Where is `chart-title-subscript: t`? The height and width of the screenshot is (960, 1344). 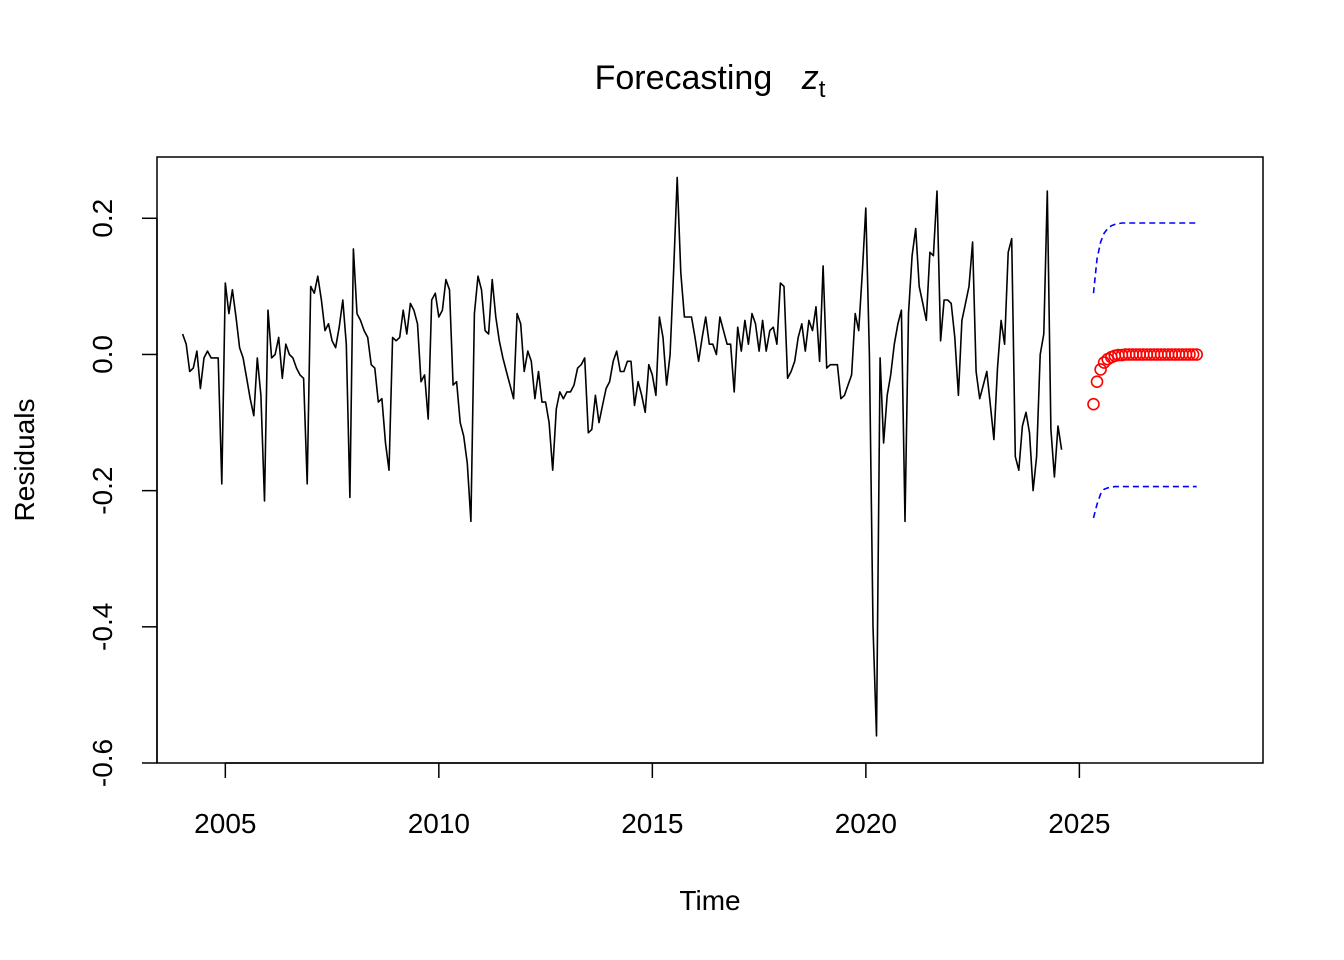
chart-title-subscript: t is located at coordinates (822, 89).